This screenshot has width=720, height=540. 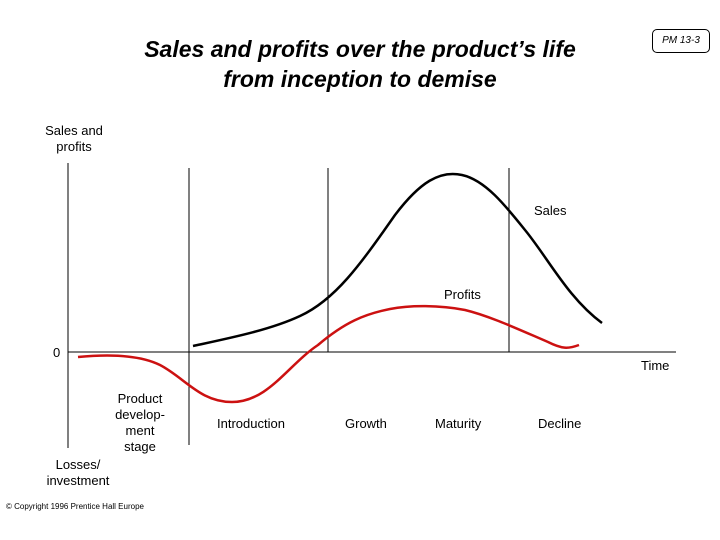 What do you see at coordinates (560, 423) in the screenshot?
I see `stage-label-decline: Decline` at bounding box center [560, 423].